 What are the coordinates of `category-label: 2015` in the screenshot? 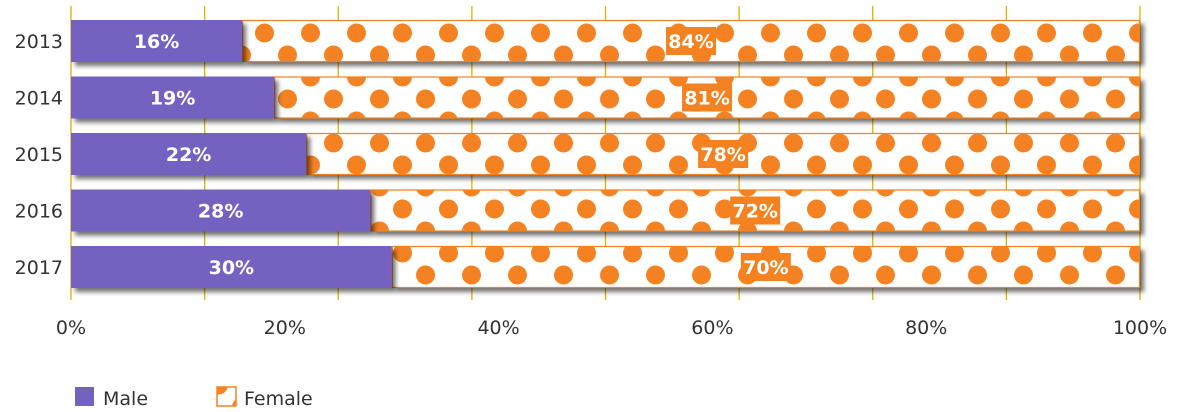 It's located at (39, 155).